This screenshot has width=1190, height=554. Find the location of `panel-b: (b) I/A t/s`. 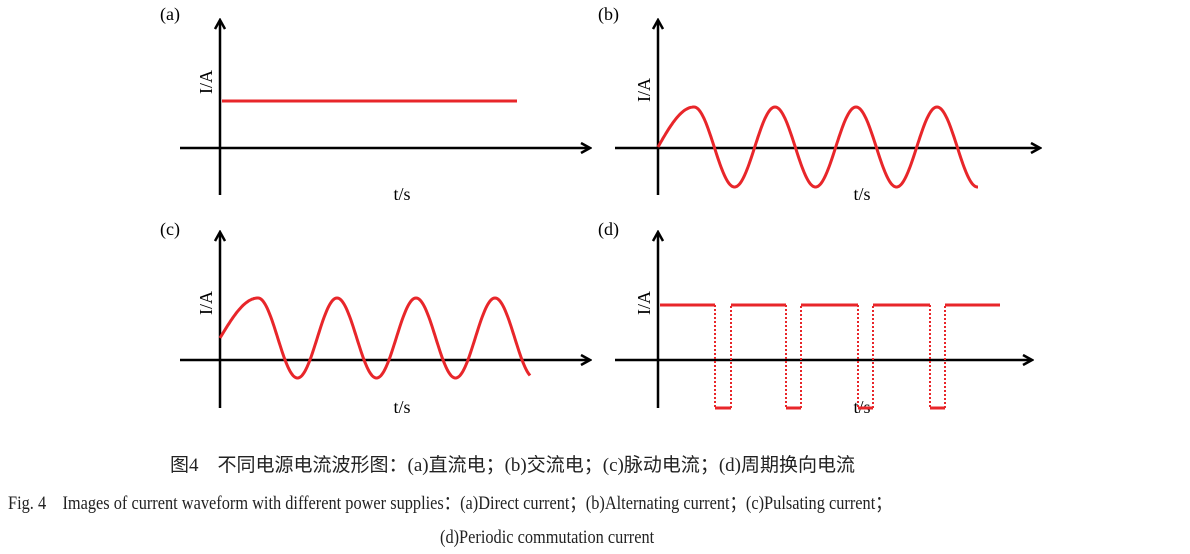

panel-b: (b) I/A t/s is located at coordinates (819, 104).